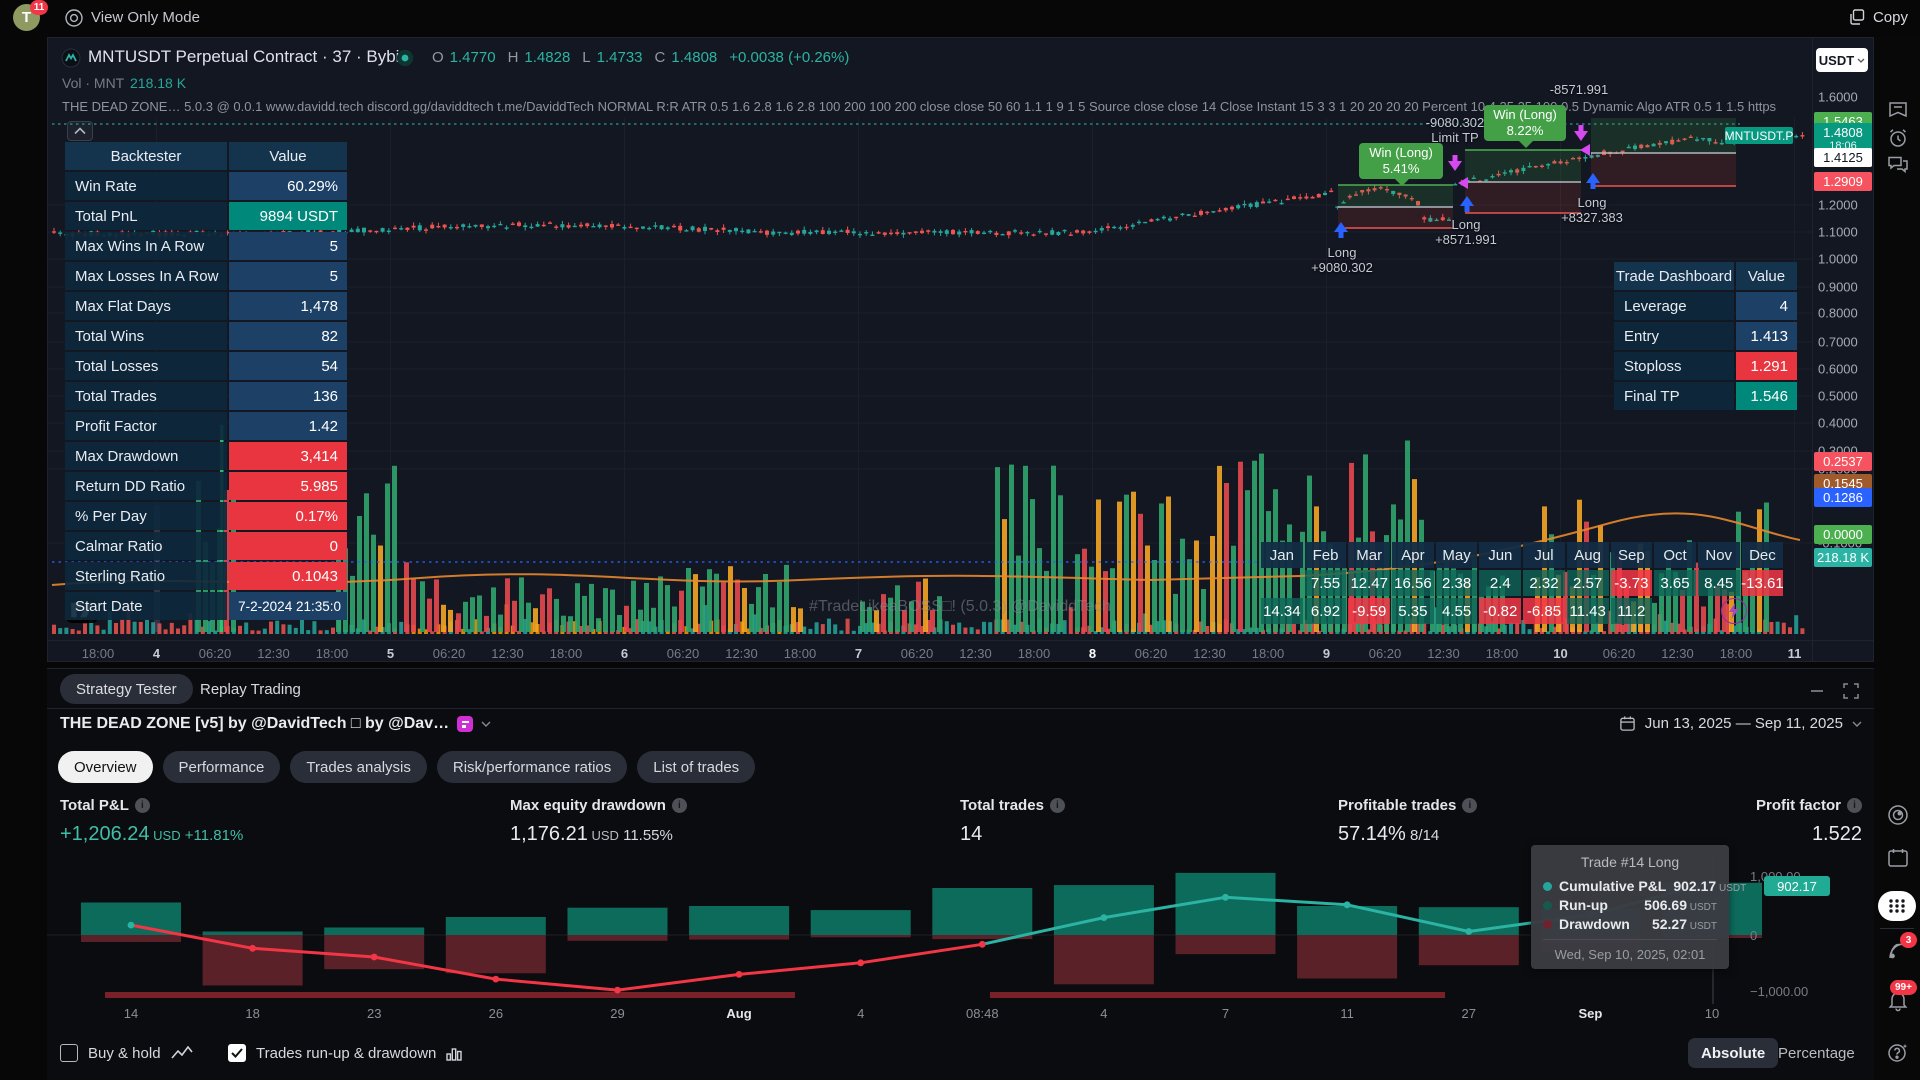 The height and width of the screenshot is (1080, 1920). Describe the element at coordinates (151, 821) in the screenshot. I see `stat-total-p-l: Total P&L i +1,206.24 USD +11.81%` at that location.